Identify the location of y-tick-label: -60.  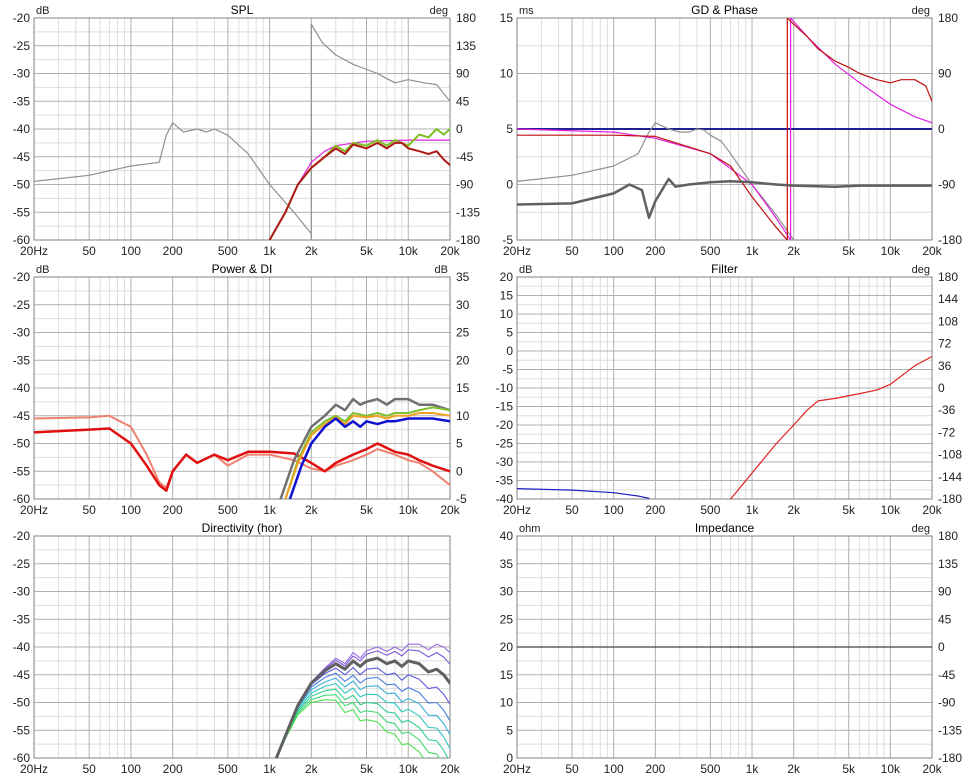
(22, 499).